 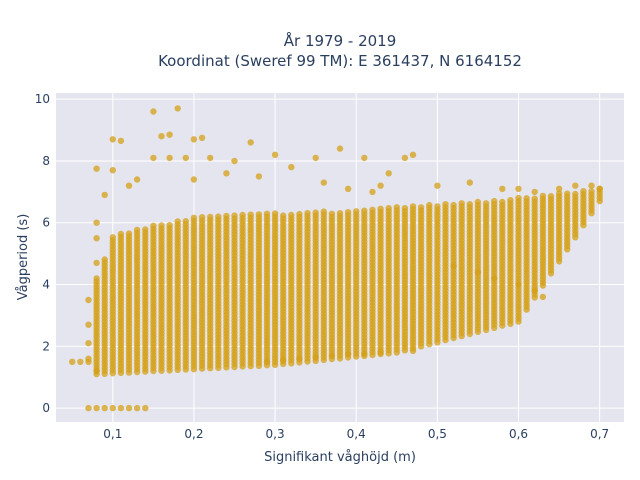 What do you see at coordinates (340, 457) in the screenshot?
I see `x-axis-label: Signifikant våghöjd (m)` at bounding box center [340, 457].